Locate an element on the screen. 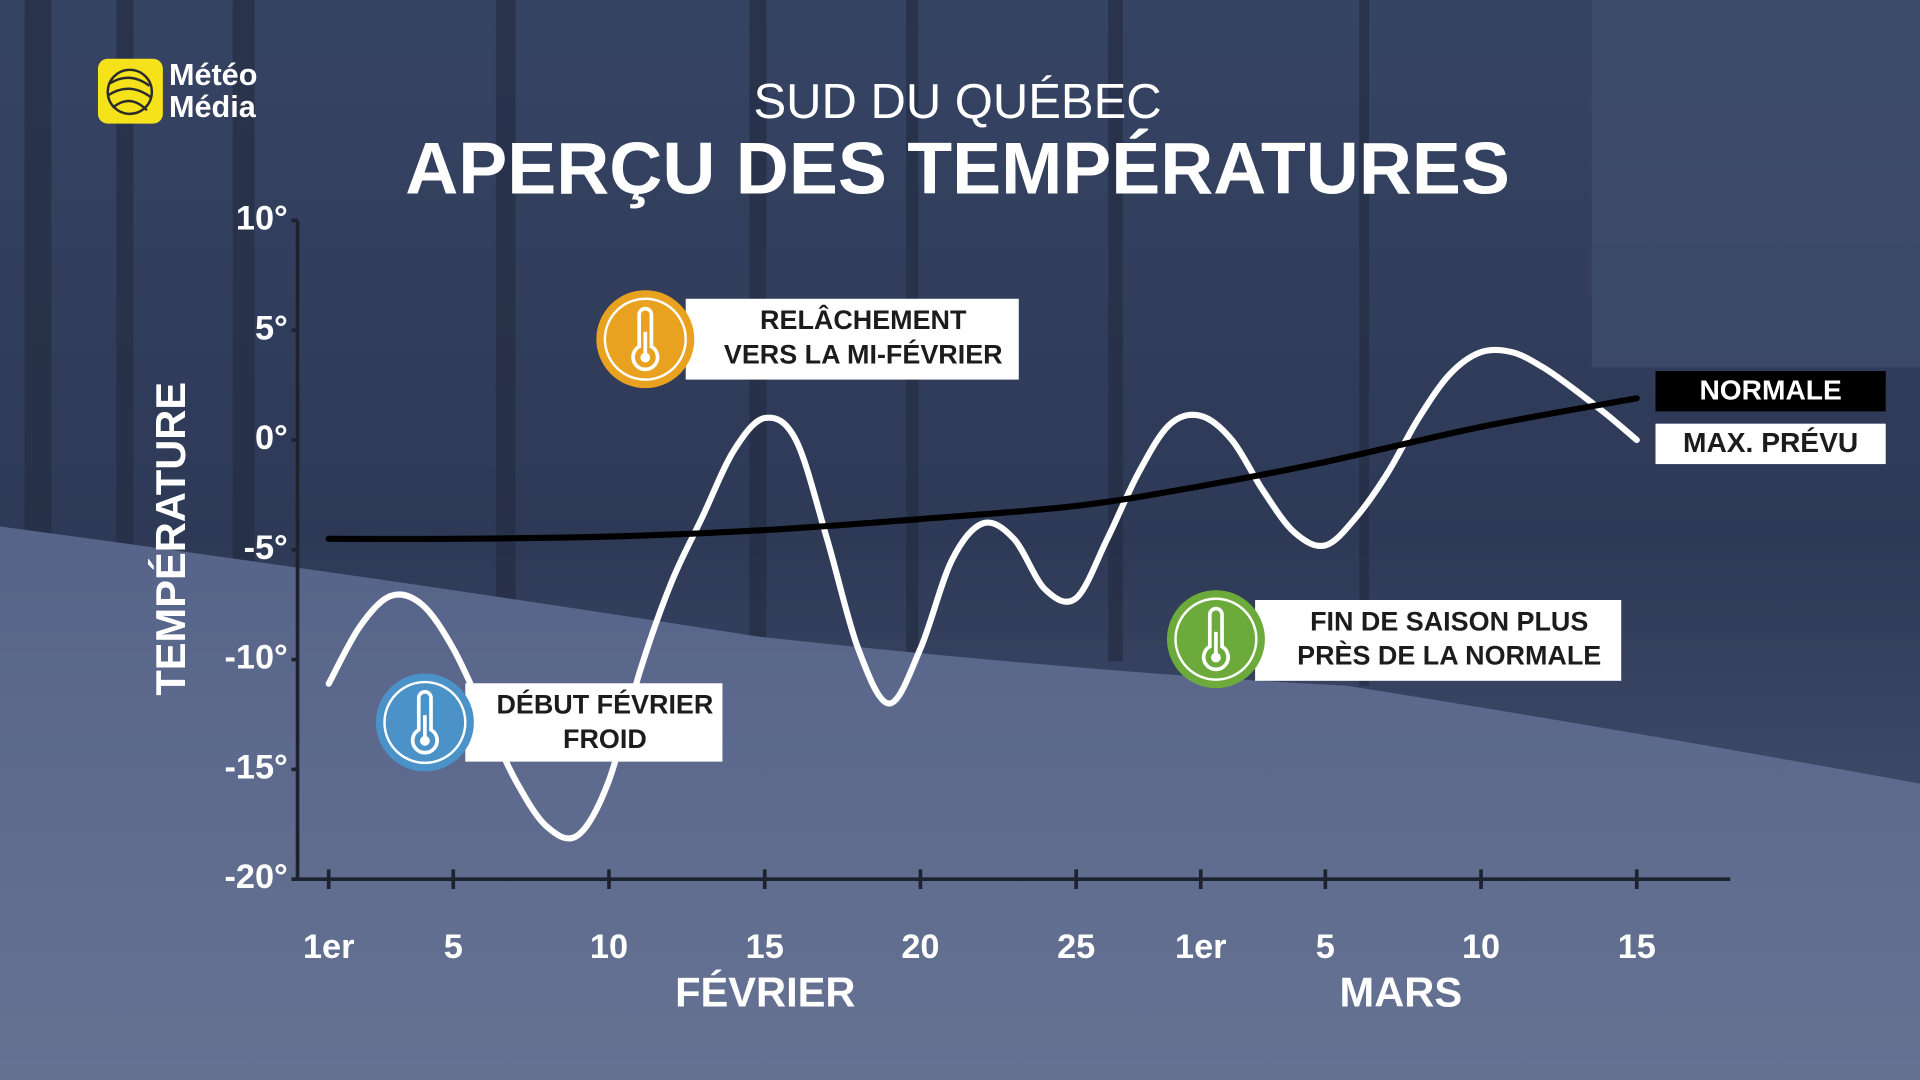  annotation: DÉBUT FÉVRIER FROID is located at coordinates (549, 722).